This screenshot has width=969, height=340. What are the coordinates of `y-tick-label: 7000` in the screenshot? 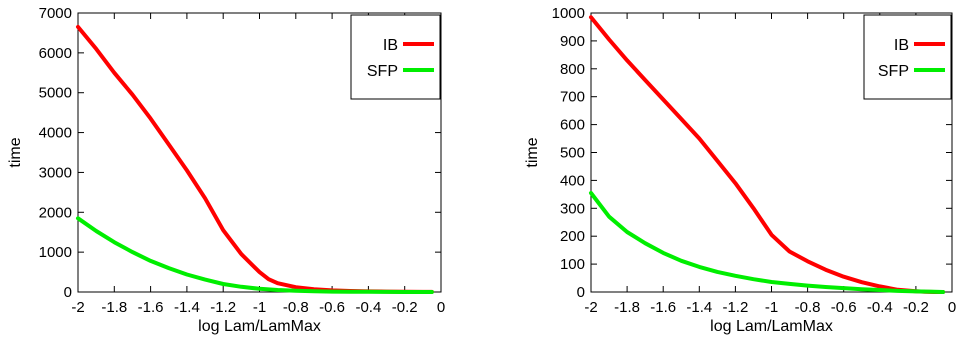 It's located at (55, 13).